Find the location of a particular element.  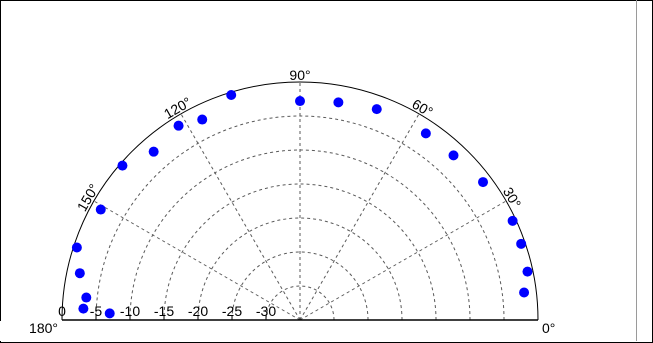

angle-label: 0° is located at coordinates (548, 328).